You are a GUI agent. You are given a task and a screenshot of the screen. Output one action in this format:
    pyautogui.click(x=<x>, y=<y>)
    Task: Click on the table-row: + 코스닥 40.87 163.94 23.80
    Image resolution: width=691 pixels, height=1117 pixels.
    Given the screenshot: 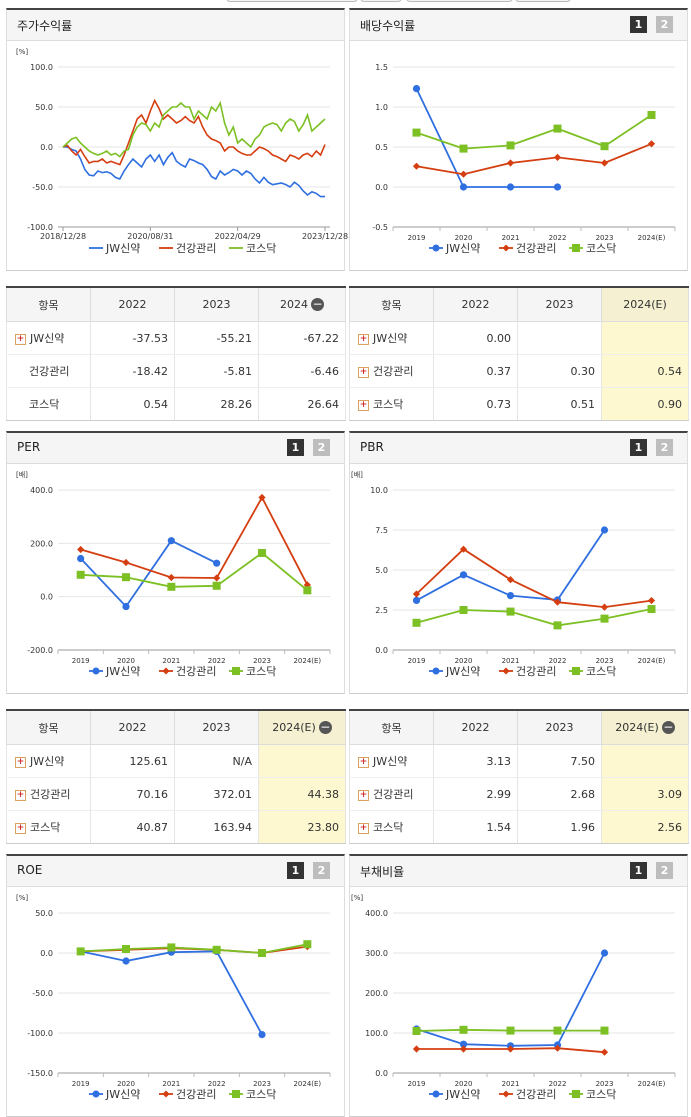 What is the action you would take?
    pyautogui.click(x=176, y=827)
    